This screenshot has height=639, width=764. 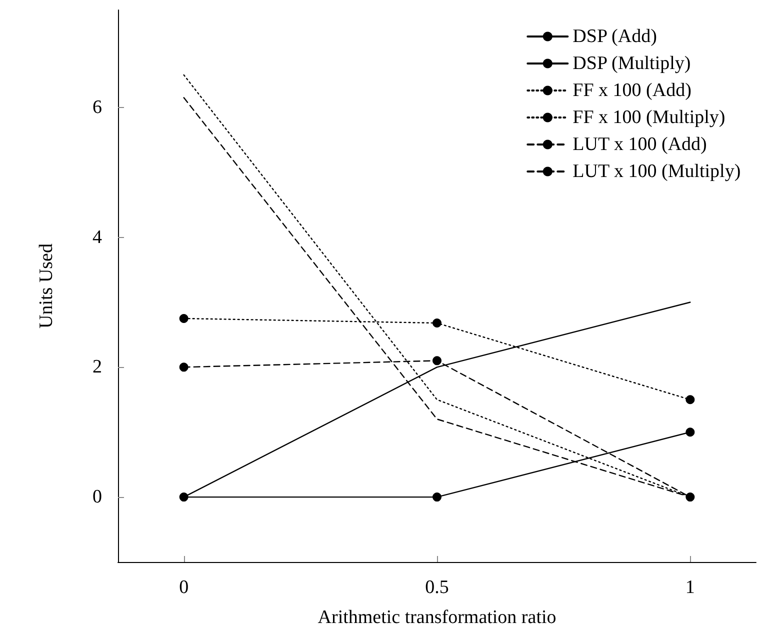 I want to click on legend-label: LUT x 100 (Multiply), so click(x=656, y=171).